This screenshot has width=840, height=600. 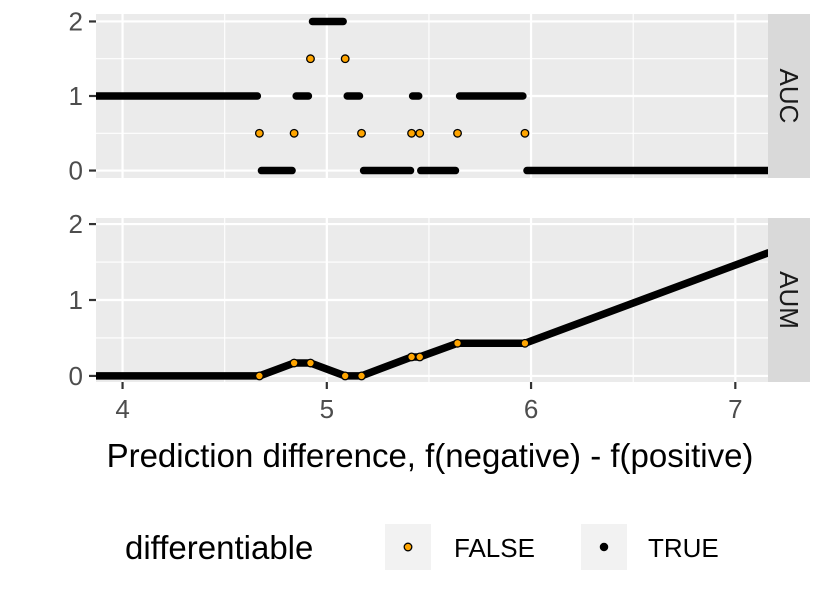 I want to click on strip-label: AUM, so click(x=789, y=300).